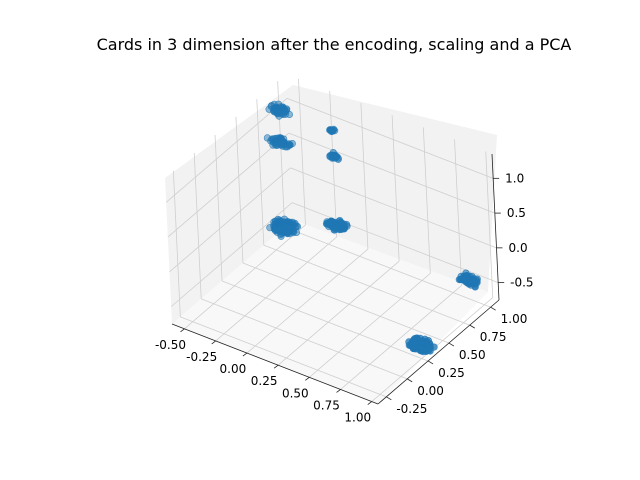 Image resolution: width=640 pixels, height=480 pixels. What do you see at coordinates (170, 345) in the screenshot?
I see `x-tick-label: -0.50` at bounding box center [170, 345].